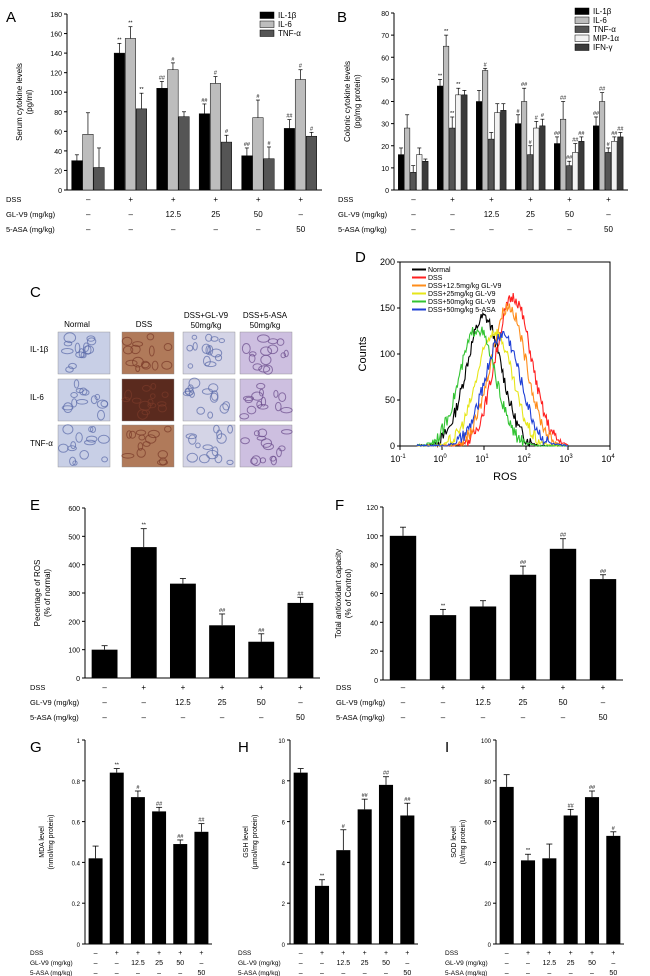  Describe the element at coordinates (530, 214) in the screenshot. I see `B-table-cell-1-3: 25` at that location.